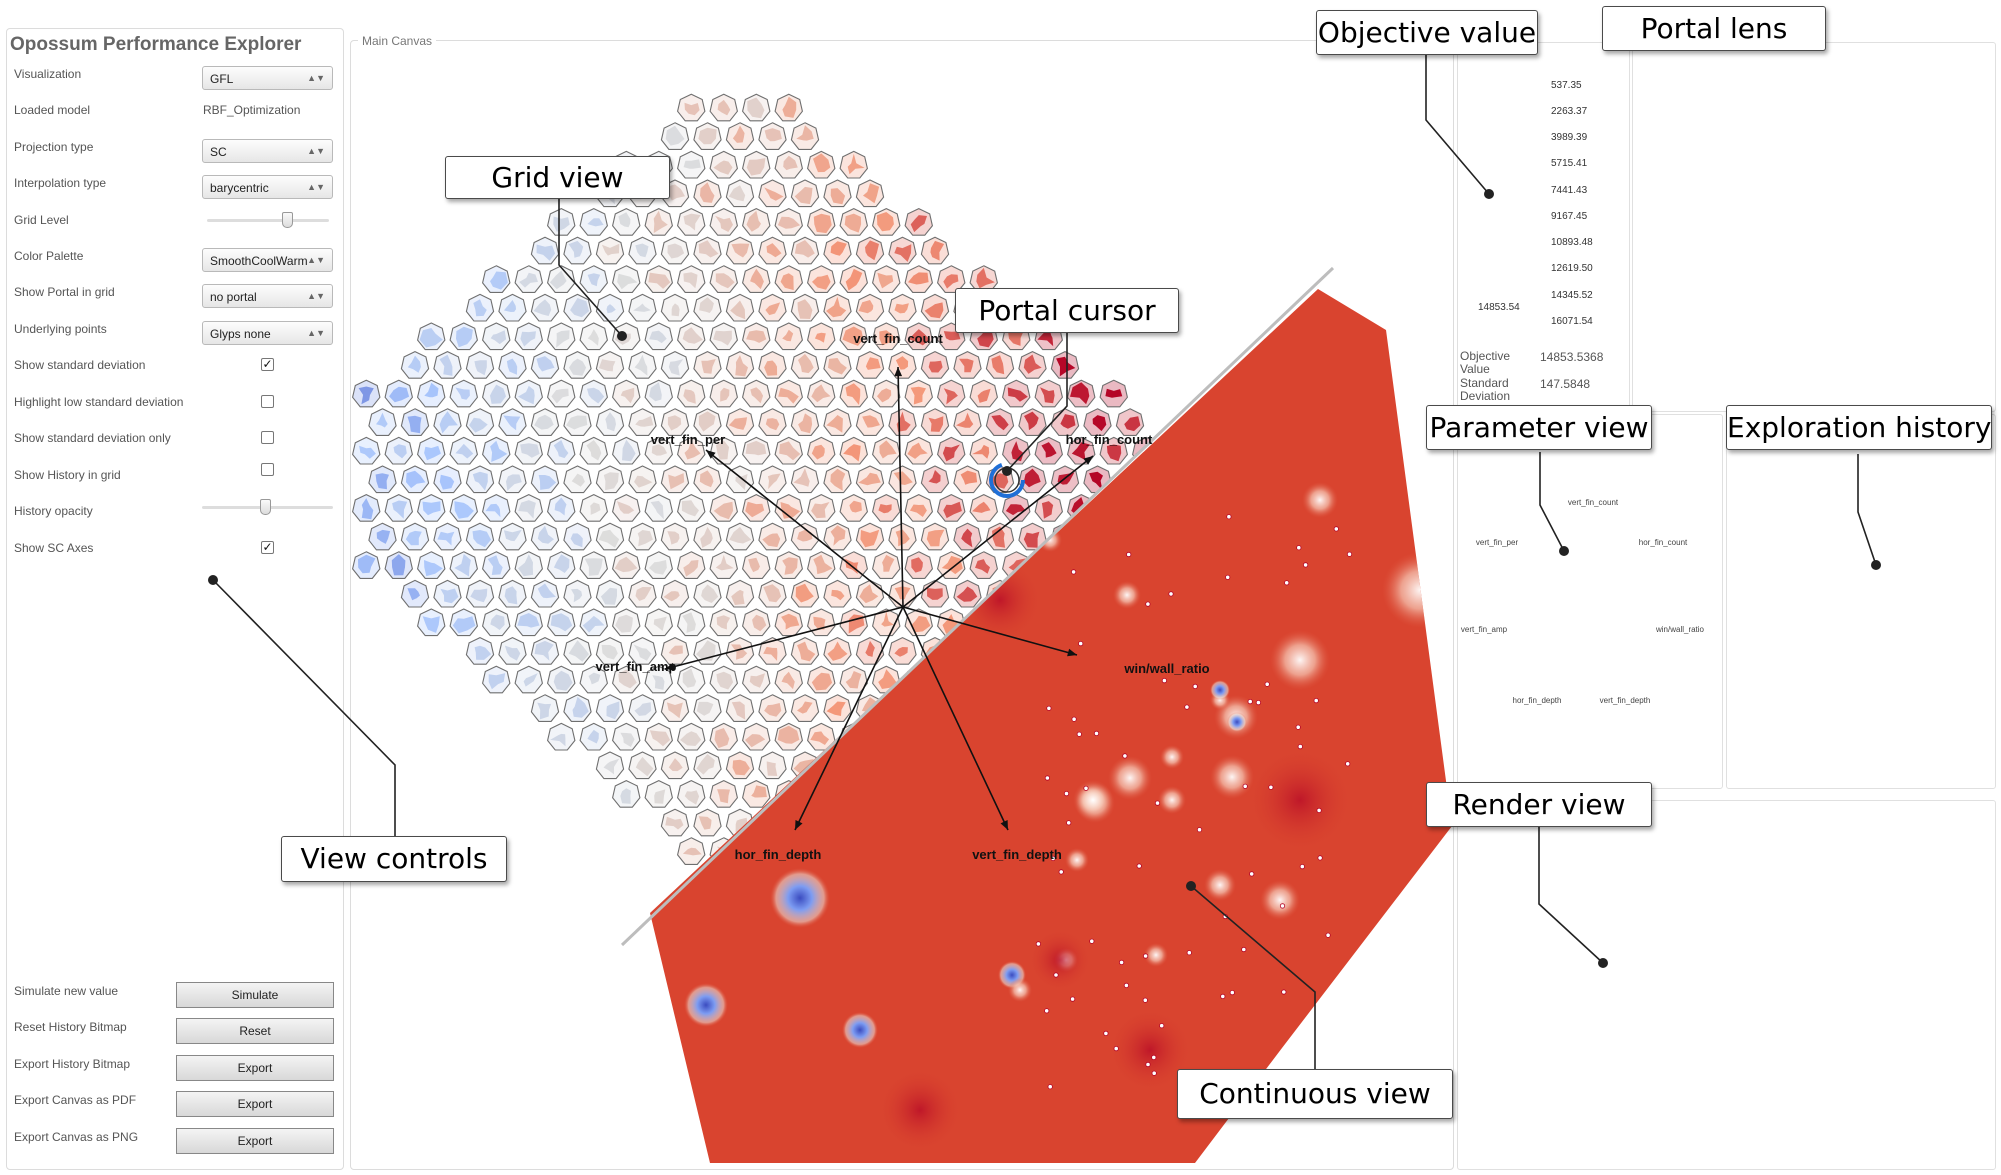 This screenshot has height=1175, width=2001. I want to click on callout-portal-lens: Portal lens, so click(1714, 28).